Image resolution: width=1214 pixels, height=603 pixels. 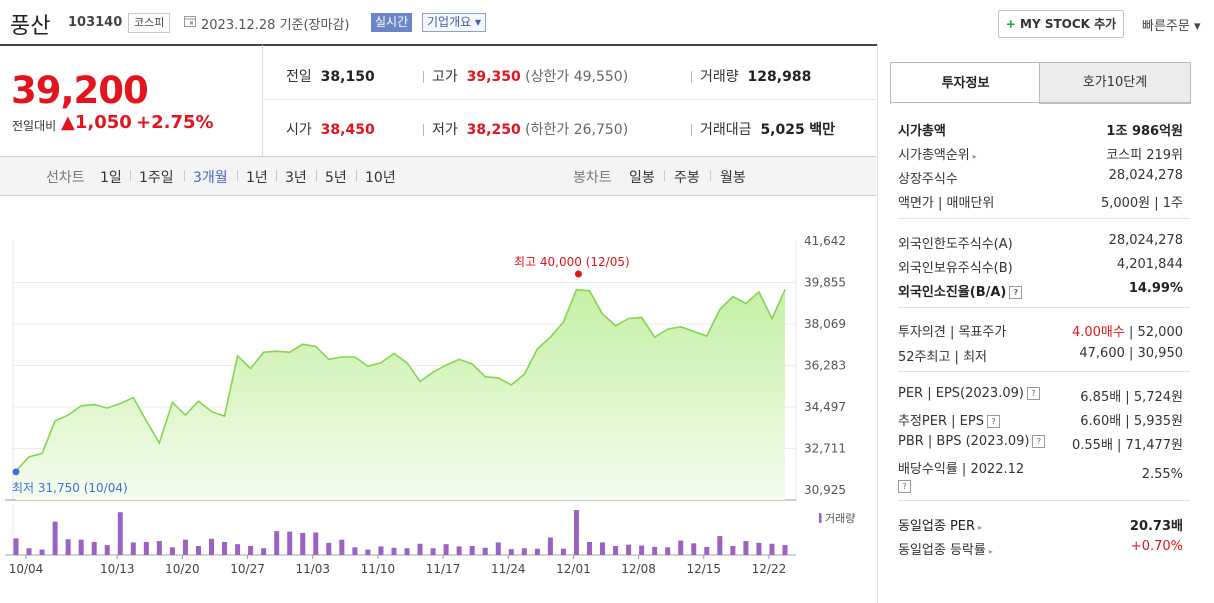 What do you see at coordinates (521, 129) in the screenshot?
I see `low-row: 저가 38,250 (하한가 26,750)` at bounding box center [521, 129].